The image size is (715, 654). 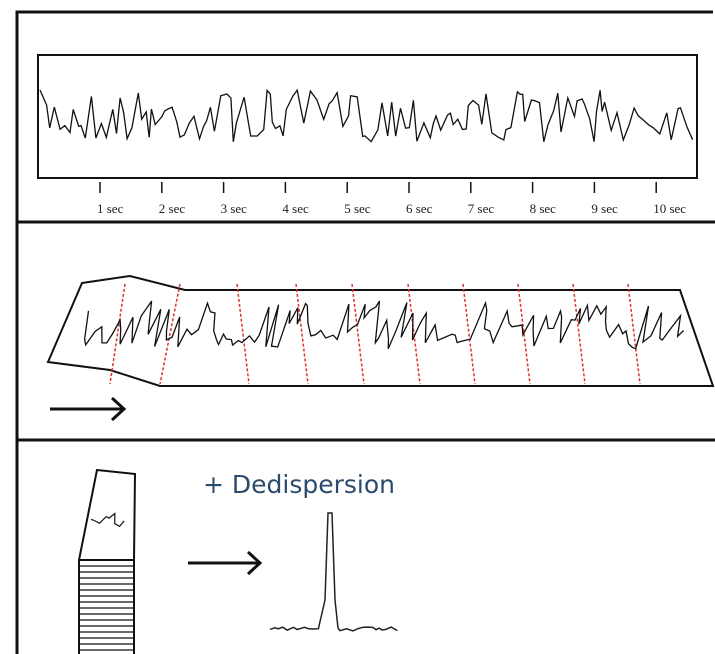 I want to click on tick-label: 6 sec, so click(x=419, y=208).